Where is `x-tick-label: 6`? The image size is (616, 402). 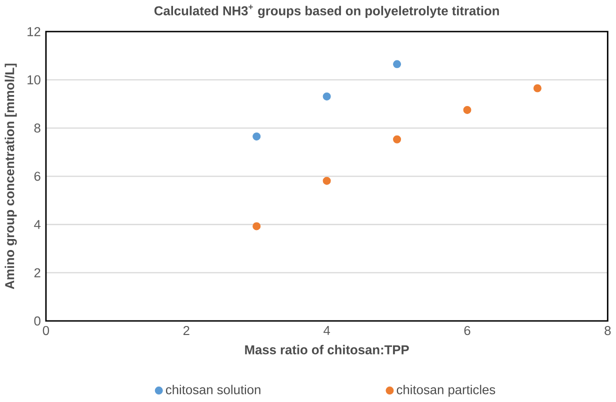 x-tick-label: 6 is located at coordinates (467, 331).